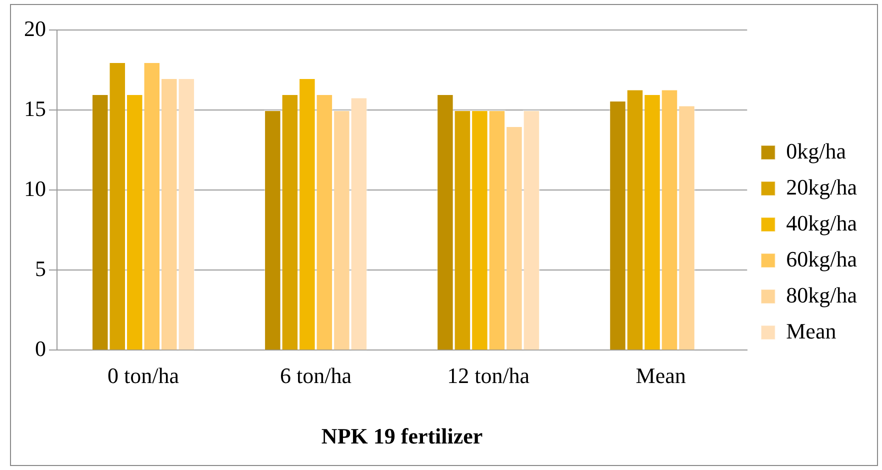 The width and height of the screenshot is (882, 470). I want to click on y-tick-label: 5, so click(40, 268).